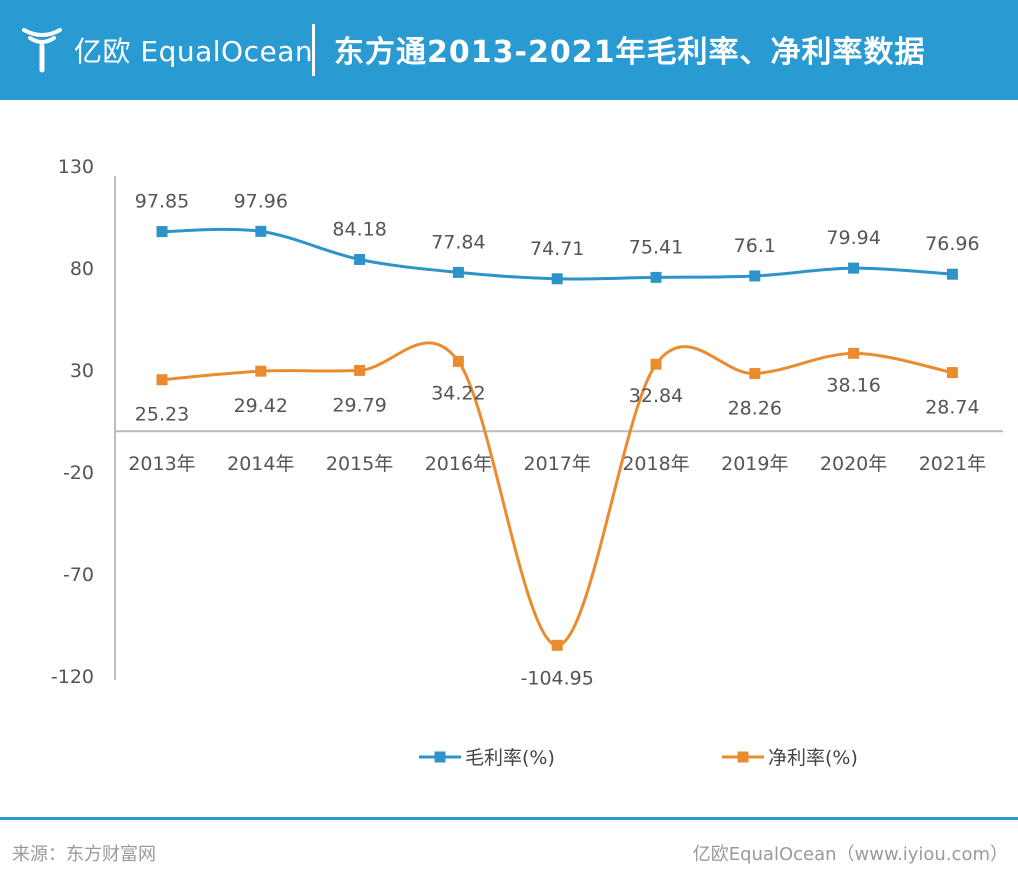  What do you see at coordinates (655, 464) in the screenshot?
I see `x-tick-label: 2018年` at bounding box center [655, 464].